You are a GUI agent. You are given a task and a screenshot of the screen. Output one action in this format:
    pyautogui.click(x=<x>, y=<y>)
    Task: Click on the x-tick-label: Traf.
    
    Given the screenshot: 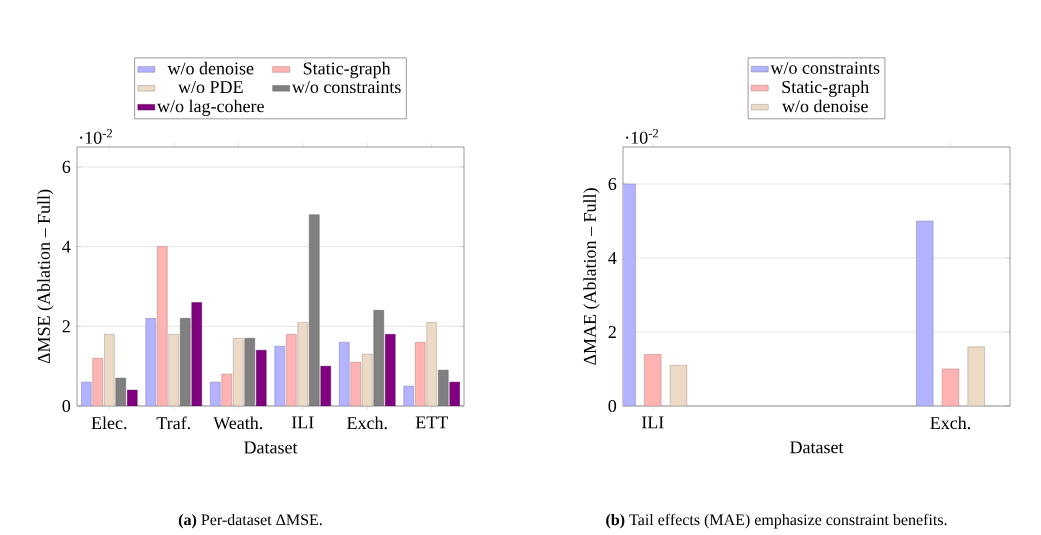 What is the action you would take?
    pyautogui.click(x=173, y=423)
    